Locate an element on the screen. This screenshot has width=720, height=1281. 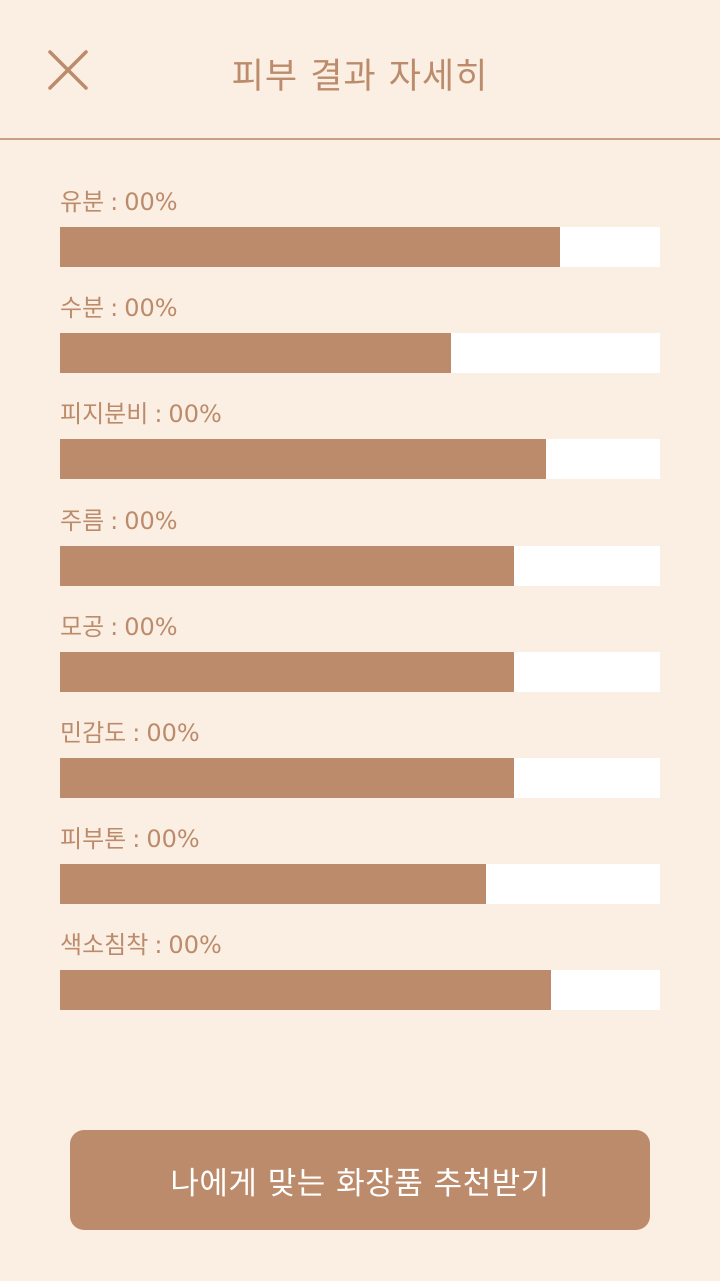
metric-oil: 유분:00% is located at coordinates (360, 237).